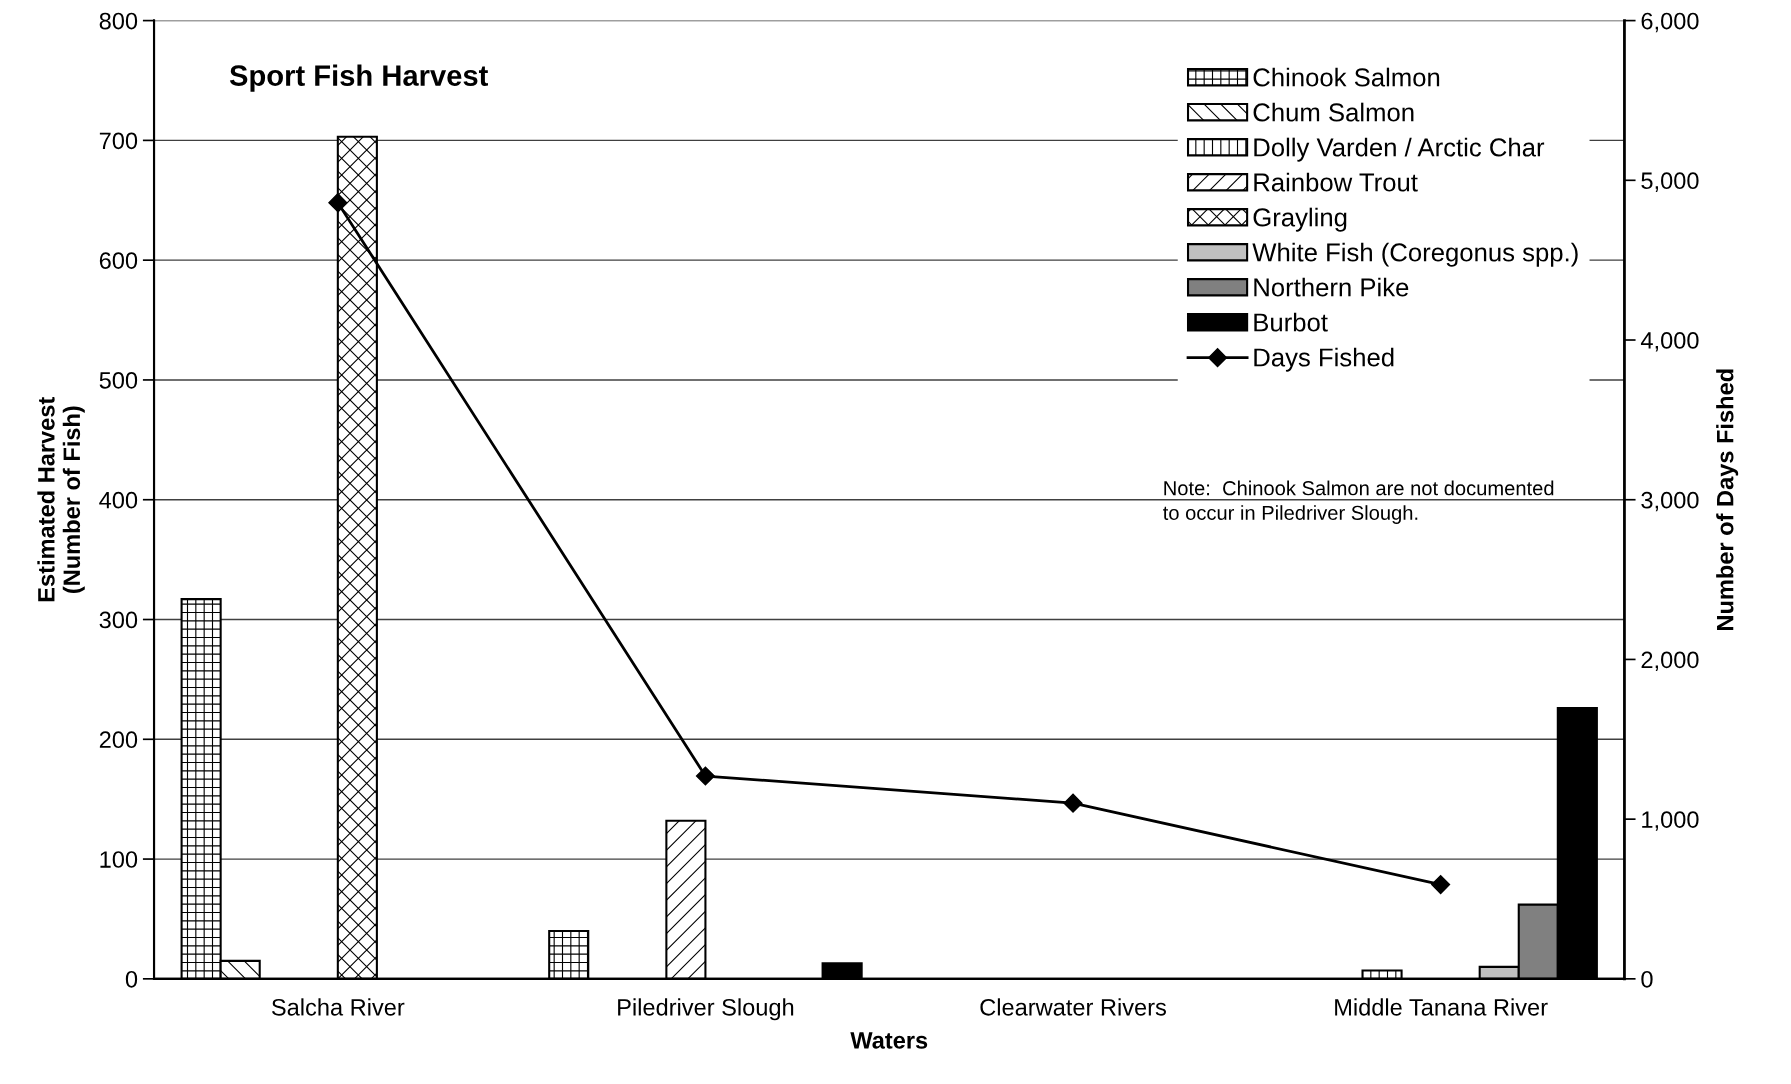 This screenshot has height=1084, width=1791. What do you see at coordinates (1358, 502) in the screenshot?
I see `annotation: Note: Chinook Salmon are not documented to occur in Piledriver Slough.` at bounding box center [1358, 502].